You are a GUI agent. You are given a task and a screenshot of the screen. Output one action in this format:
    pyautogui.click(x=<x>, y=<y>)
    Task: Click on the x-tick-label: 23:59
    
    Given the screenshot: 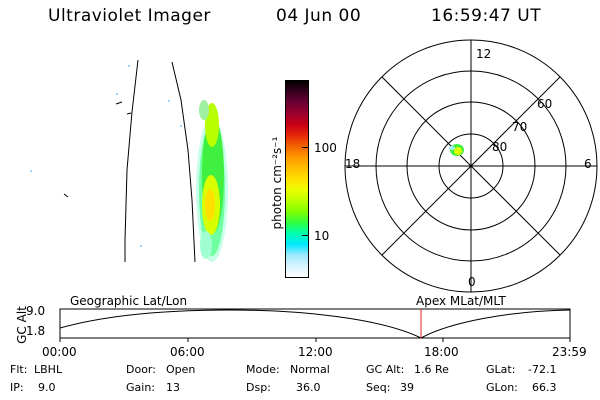 What is the action you would take?
    pyautogui.click(x=569, y=352)
    